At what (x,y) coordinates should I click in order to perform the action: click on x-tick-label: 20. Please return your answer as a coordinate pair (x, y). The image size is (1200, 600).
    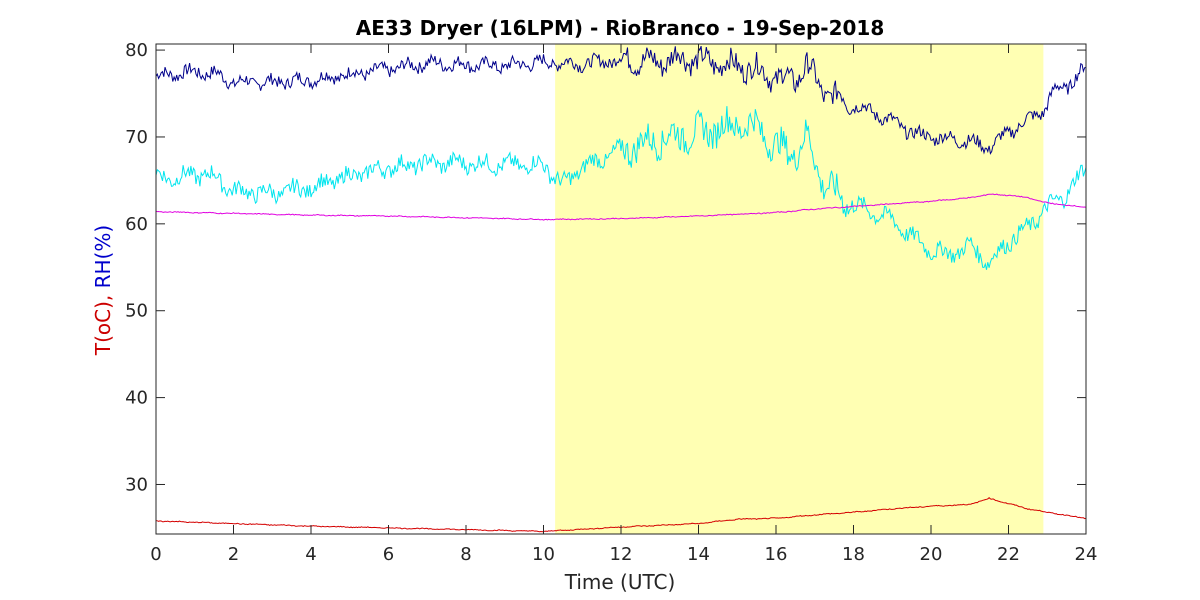
    Looking at the image, I should click on (931, 554).